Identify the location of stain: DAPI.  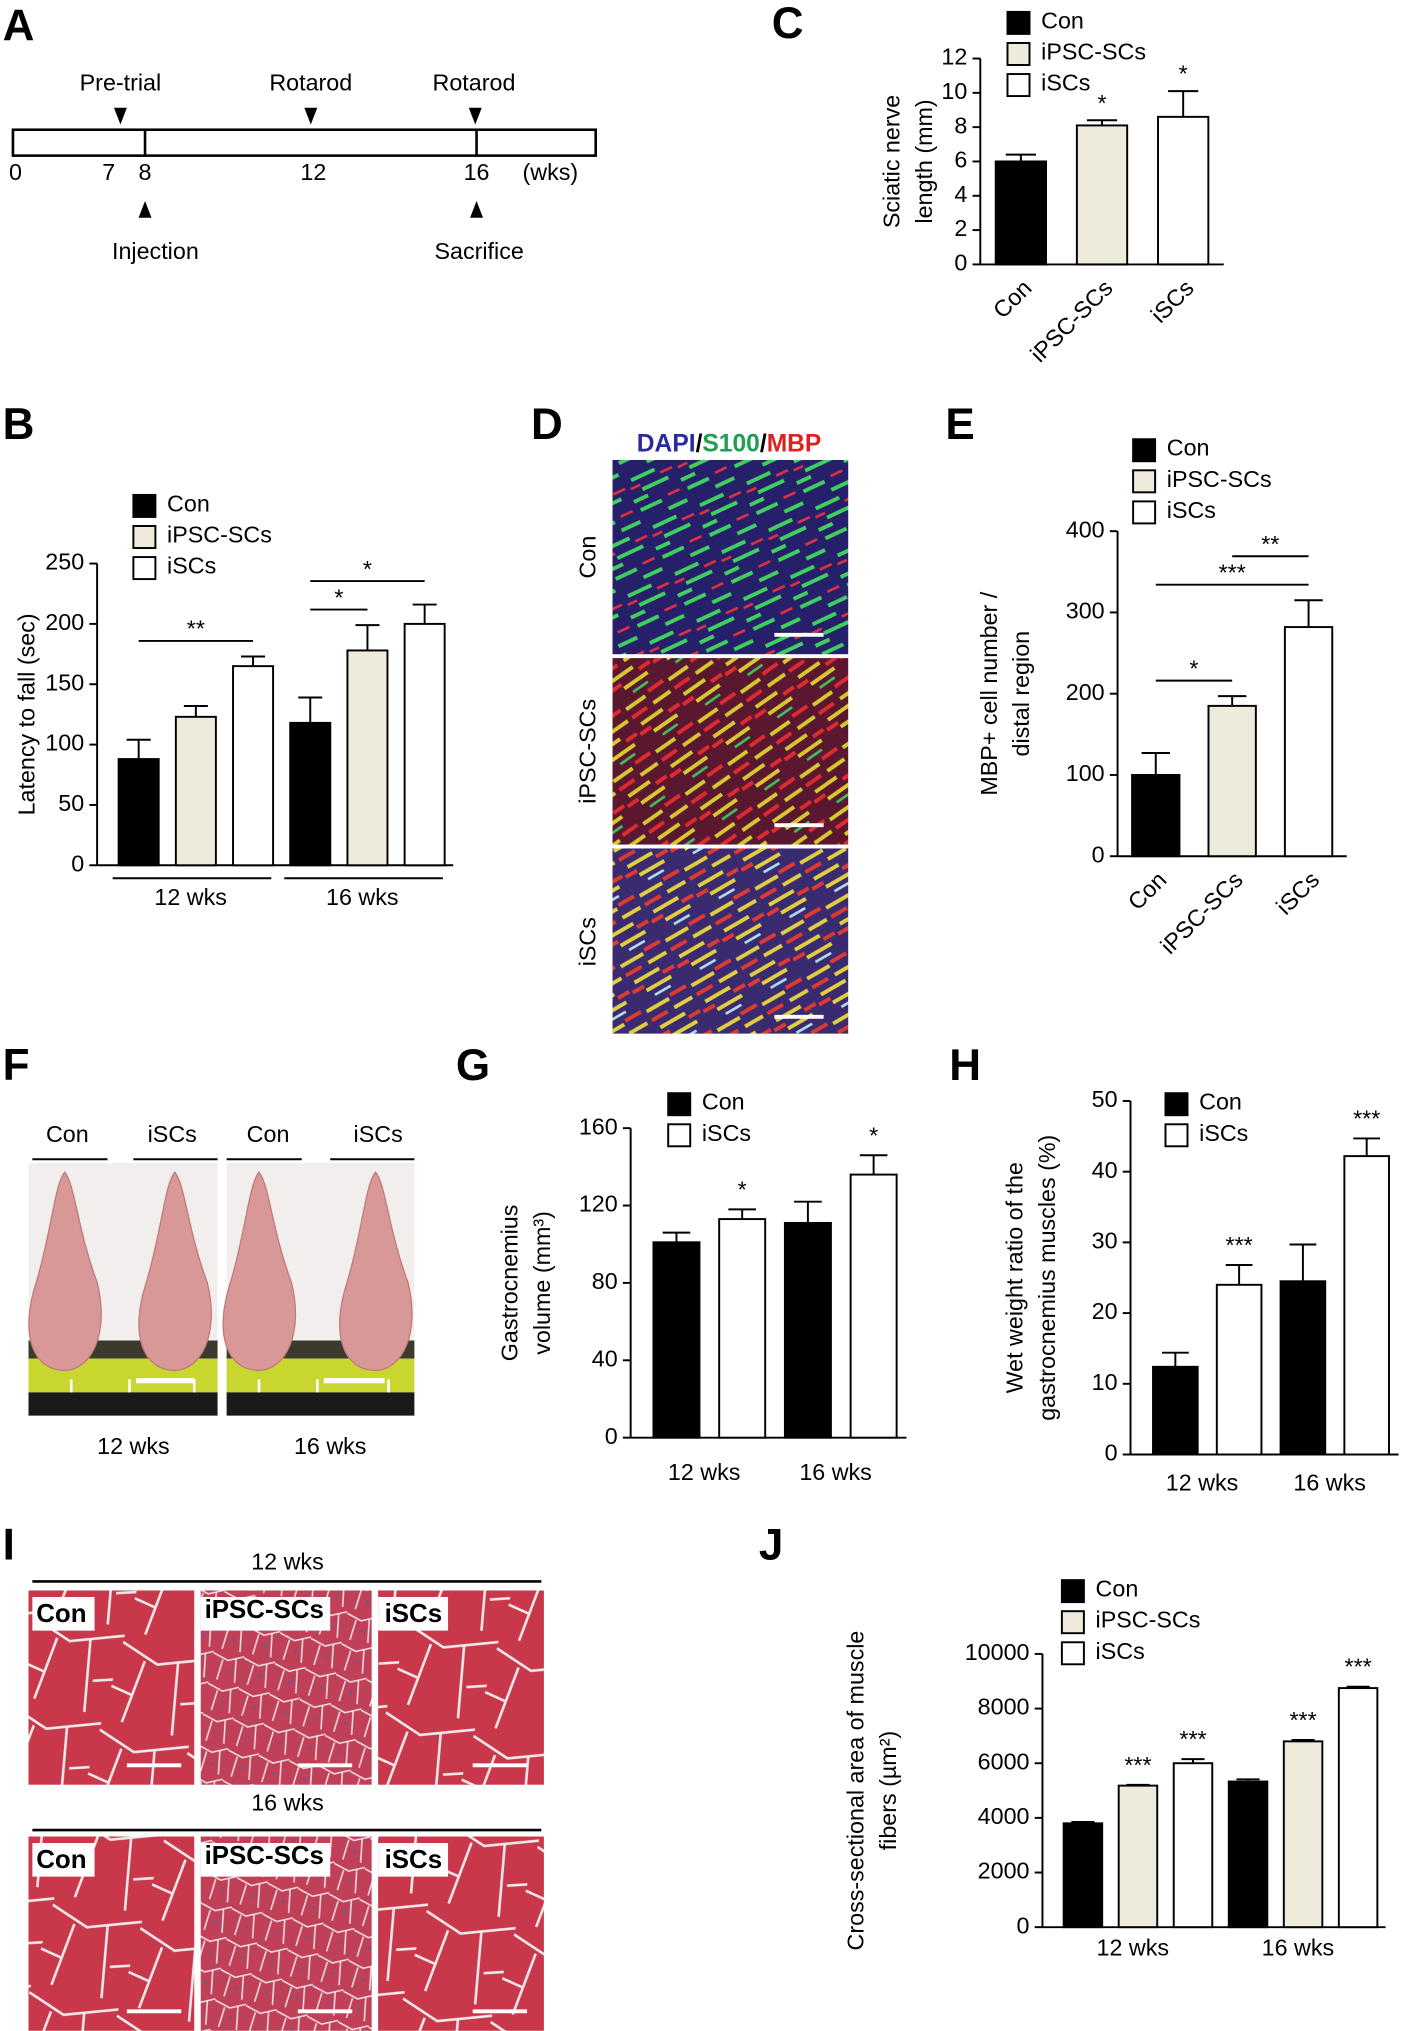
(666, 443).